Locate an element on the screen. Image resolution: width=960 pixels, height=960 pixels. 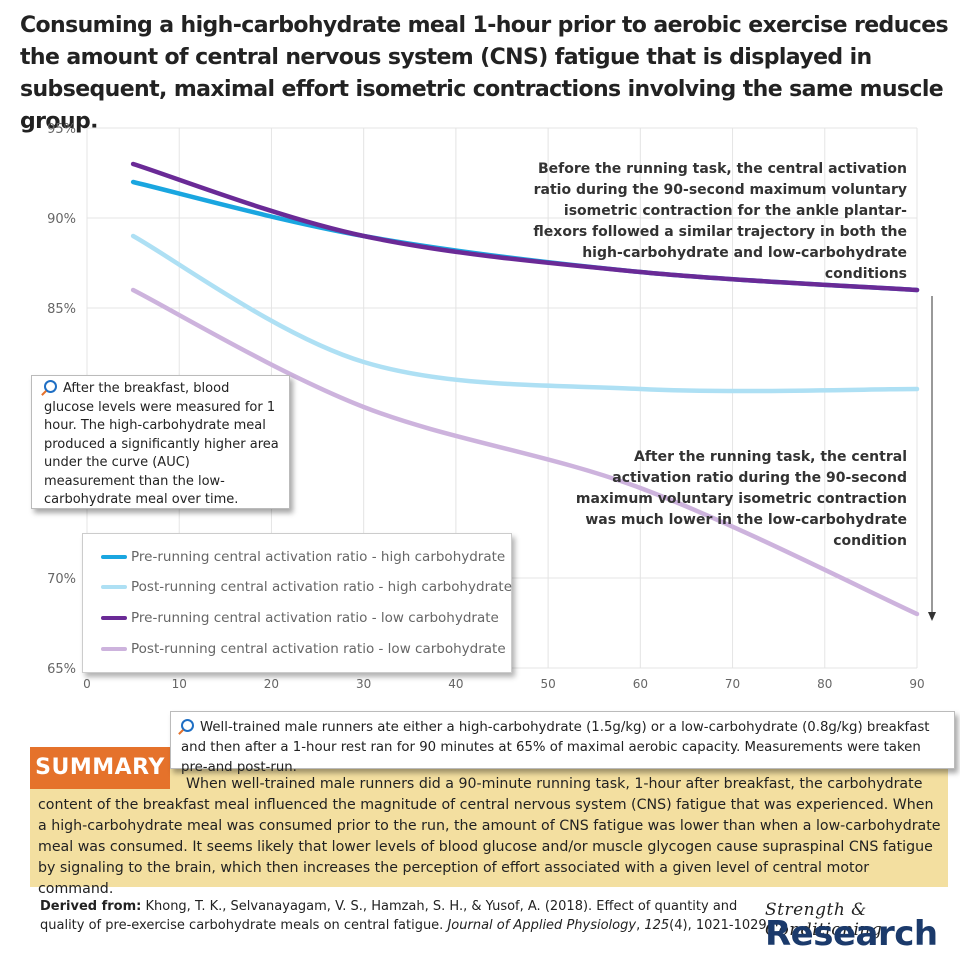
y-tick-label: 95% is located at coordinates (61, 129).